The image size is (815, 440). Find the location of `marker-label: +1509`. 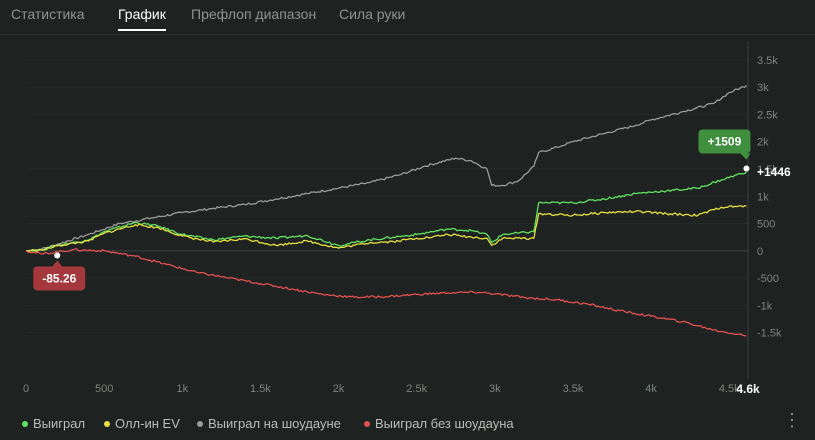

marker-label: +1509 is located at coordinates (725, 142).